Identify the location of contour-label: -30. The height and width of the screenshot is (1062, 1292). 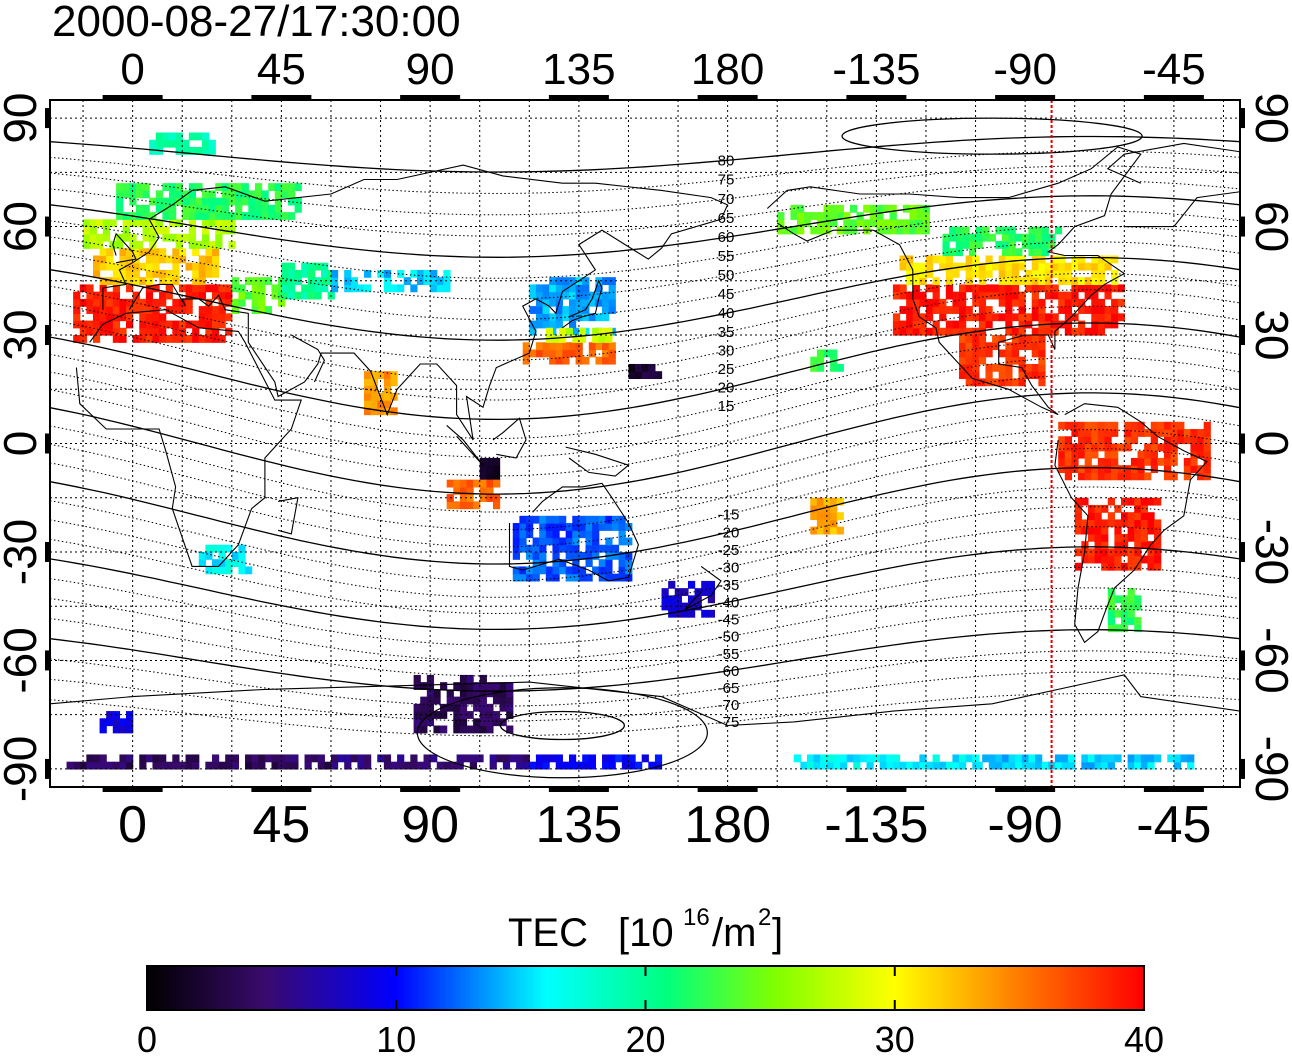
(729, 567).